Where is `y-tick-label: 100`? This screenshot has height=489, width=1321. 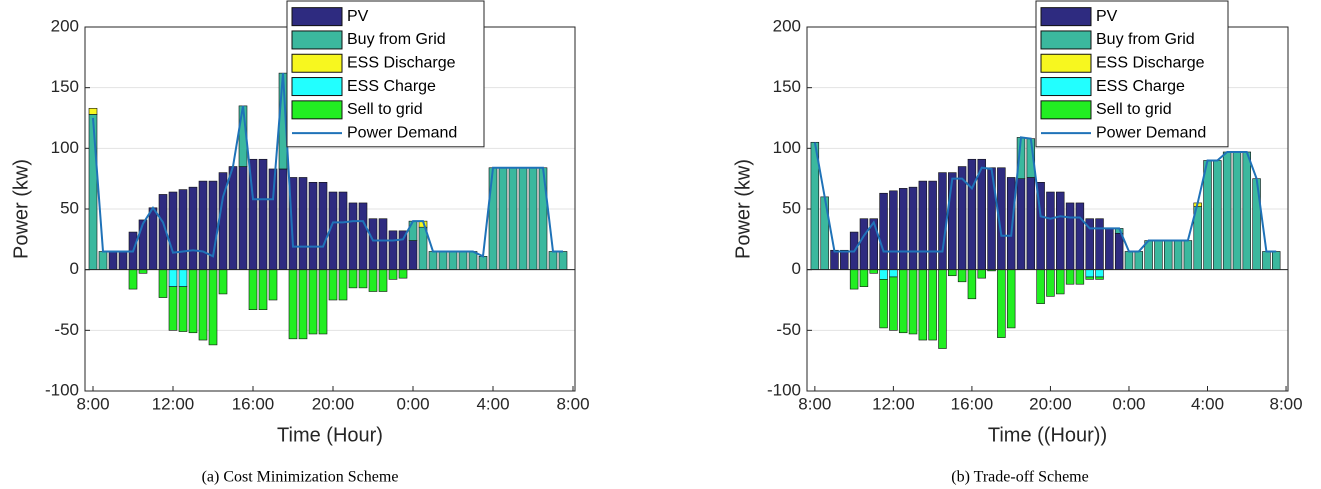
y-tick-label: 100 is located at coordinates (787, 147).